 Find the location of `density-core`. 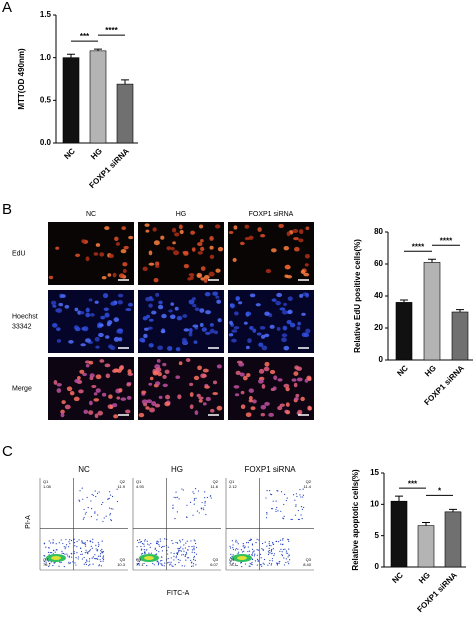

density-core is located at coordinates (56, 558).